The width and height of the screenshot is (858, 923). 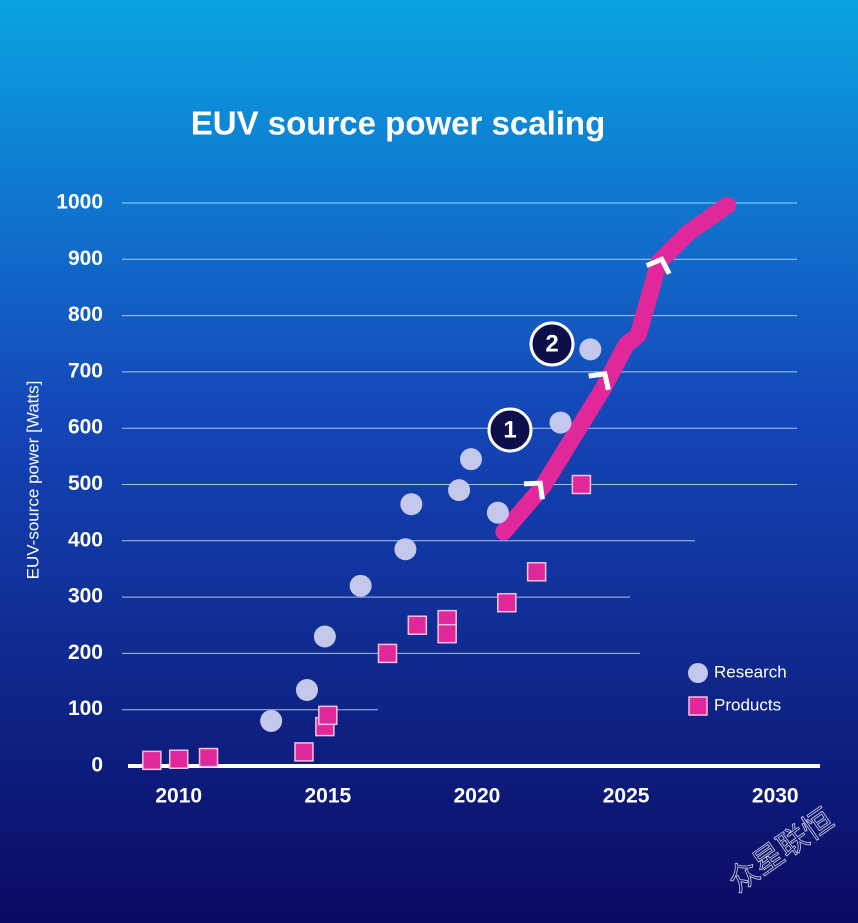 I want to click on chart-title: EUV source power scaling, so click(x=398, y=123).